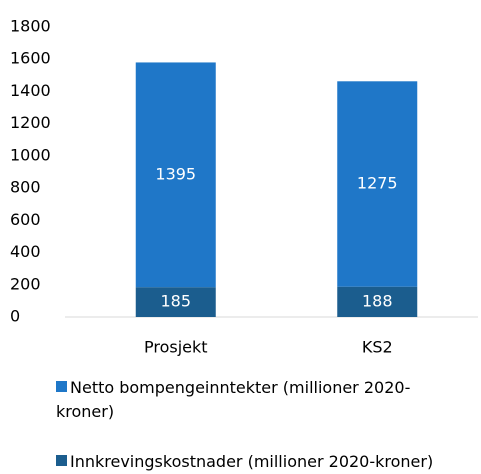  What do you see at coordinates (30, 26) in the screenshot?
I see `y-tick-label: 1800` at bounding box center [30, 26].